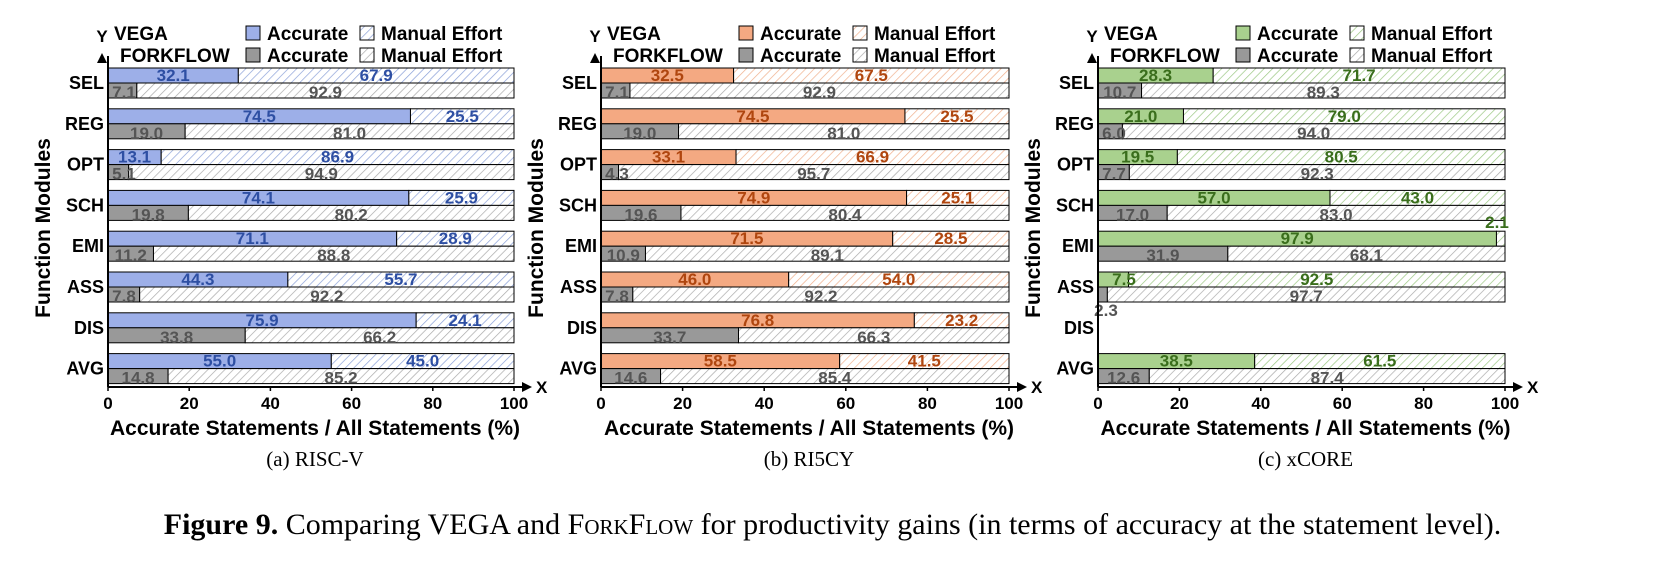 The height and width of the screenshot is (567, 1665). Describe the element at coordinates (1344, 116) in the screenshot. I see `data-label-vega-manual: 79.0` at that location.